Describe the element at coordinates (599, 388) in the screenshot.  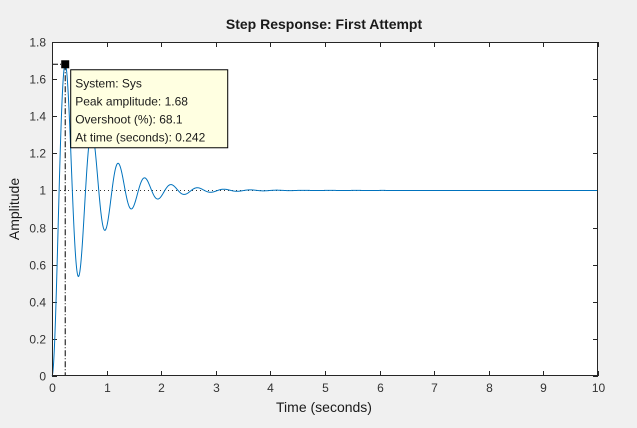
I see `x-tick-label: 10` at that location.